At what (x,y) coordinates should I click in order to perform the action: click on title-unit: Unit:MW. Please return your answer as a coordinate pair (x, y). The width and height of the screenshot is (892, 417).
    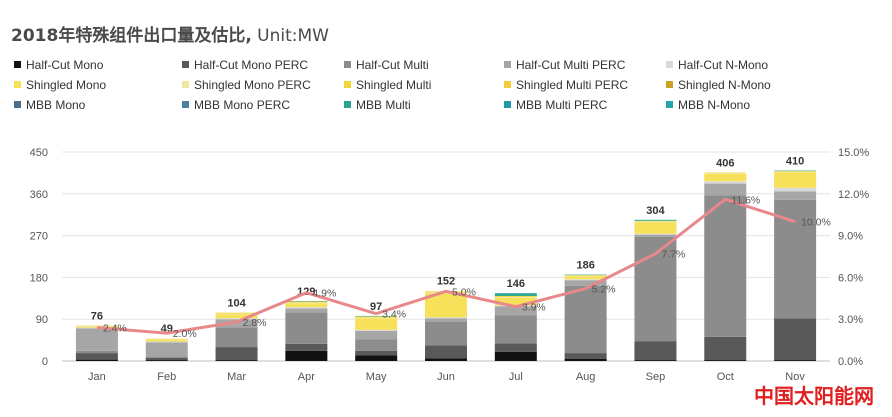
    Looking at the image, I should click on (290, 36).